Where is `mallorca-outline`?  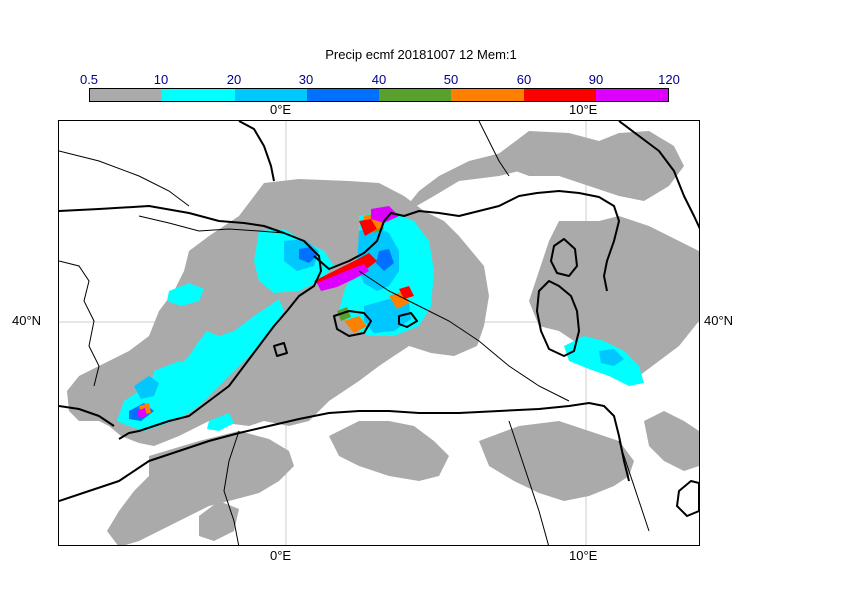 mallorca-outline is located at coordinates (352, 323).